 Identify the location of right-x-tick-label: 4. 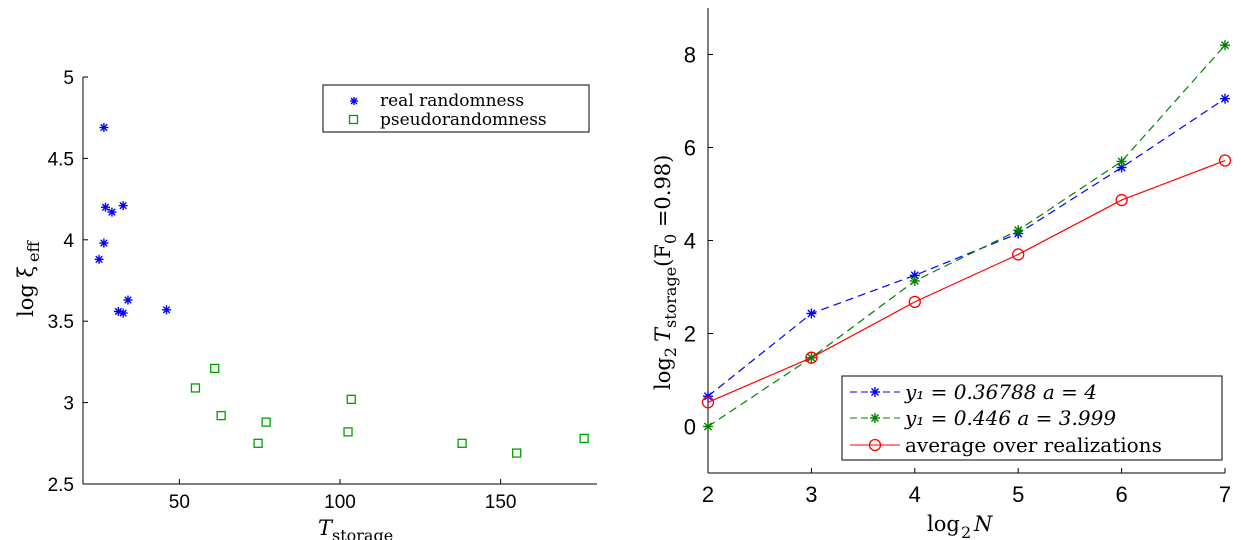
(915, 494).